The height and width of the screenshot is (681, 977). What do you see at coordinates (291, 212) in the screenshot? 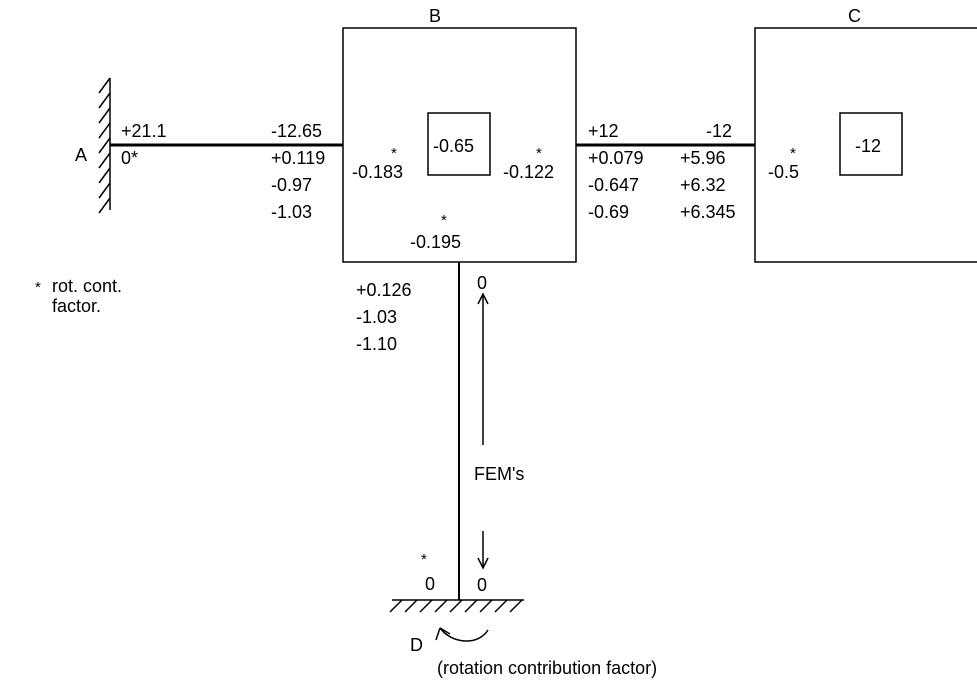
I see `ab-b-end-value: -1.03` at bounding box center [291, 212].